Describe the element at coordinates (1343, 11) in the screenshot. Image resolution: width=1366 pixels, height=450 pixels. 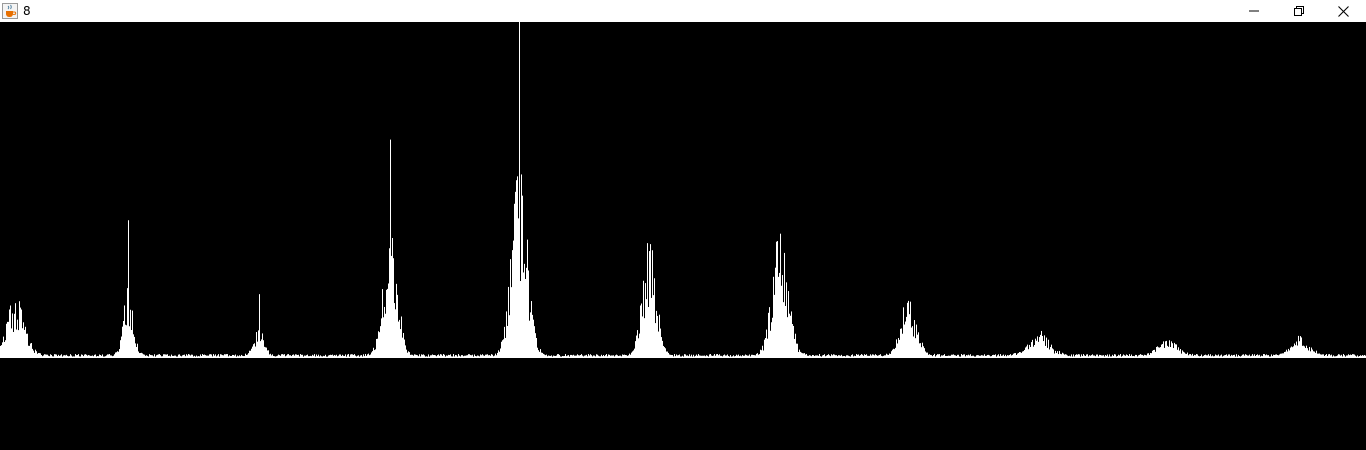
I see `close-button` at that location.